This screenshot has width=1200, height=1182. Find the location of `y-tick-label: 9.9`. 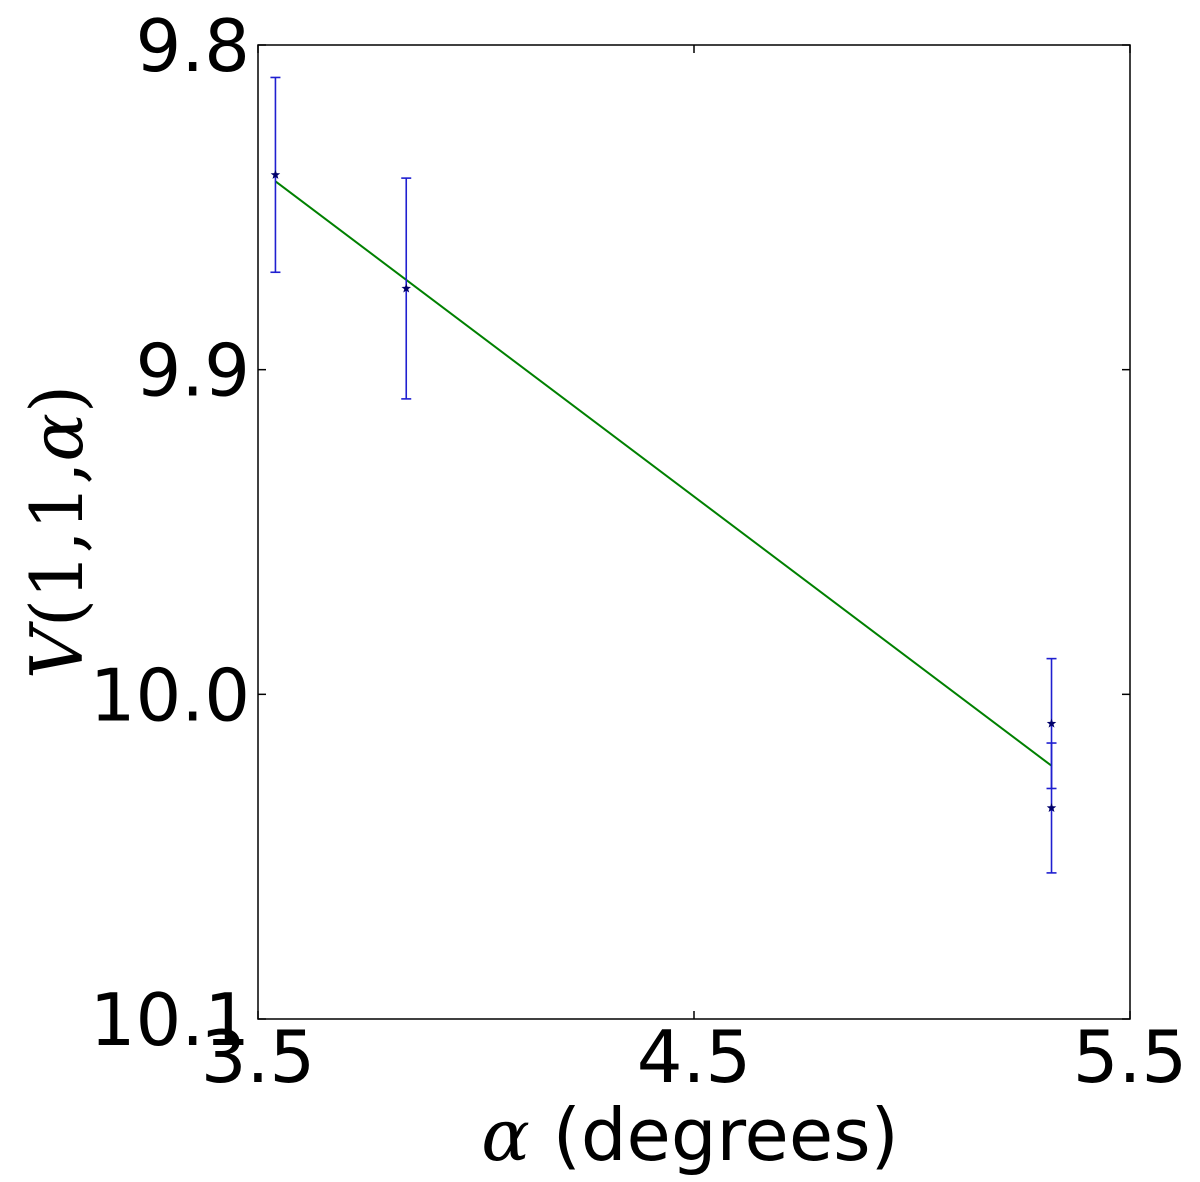

y-tick-label: 9.9 is located at coordinates (192, 371).